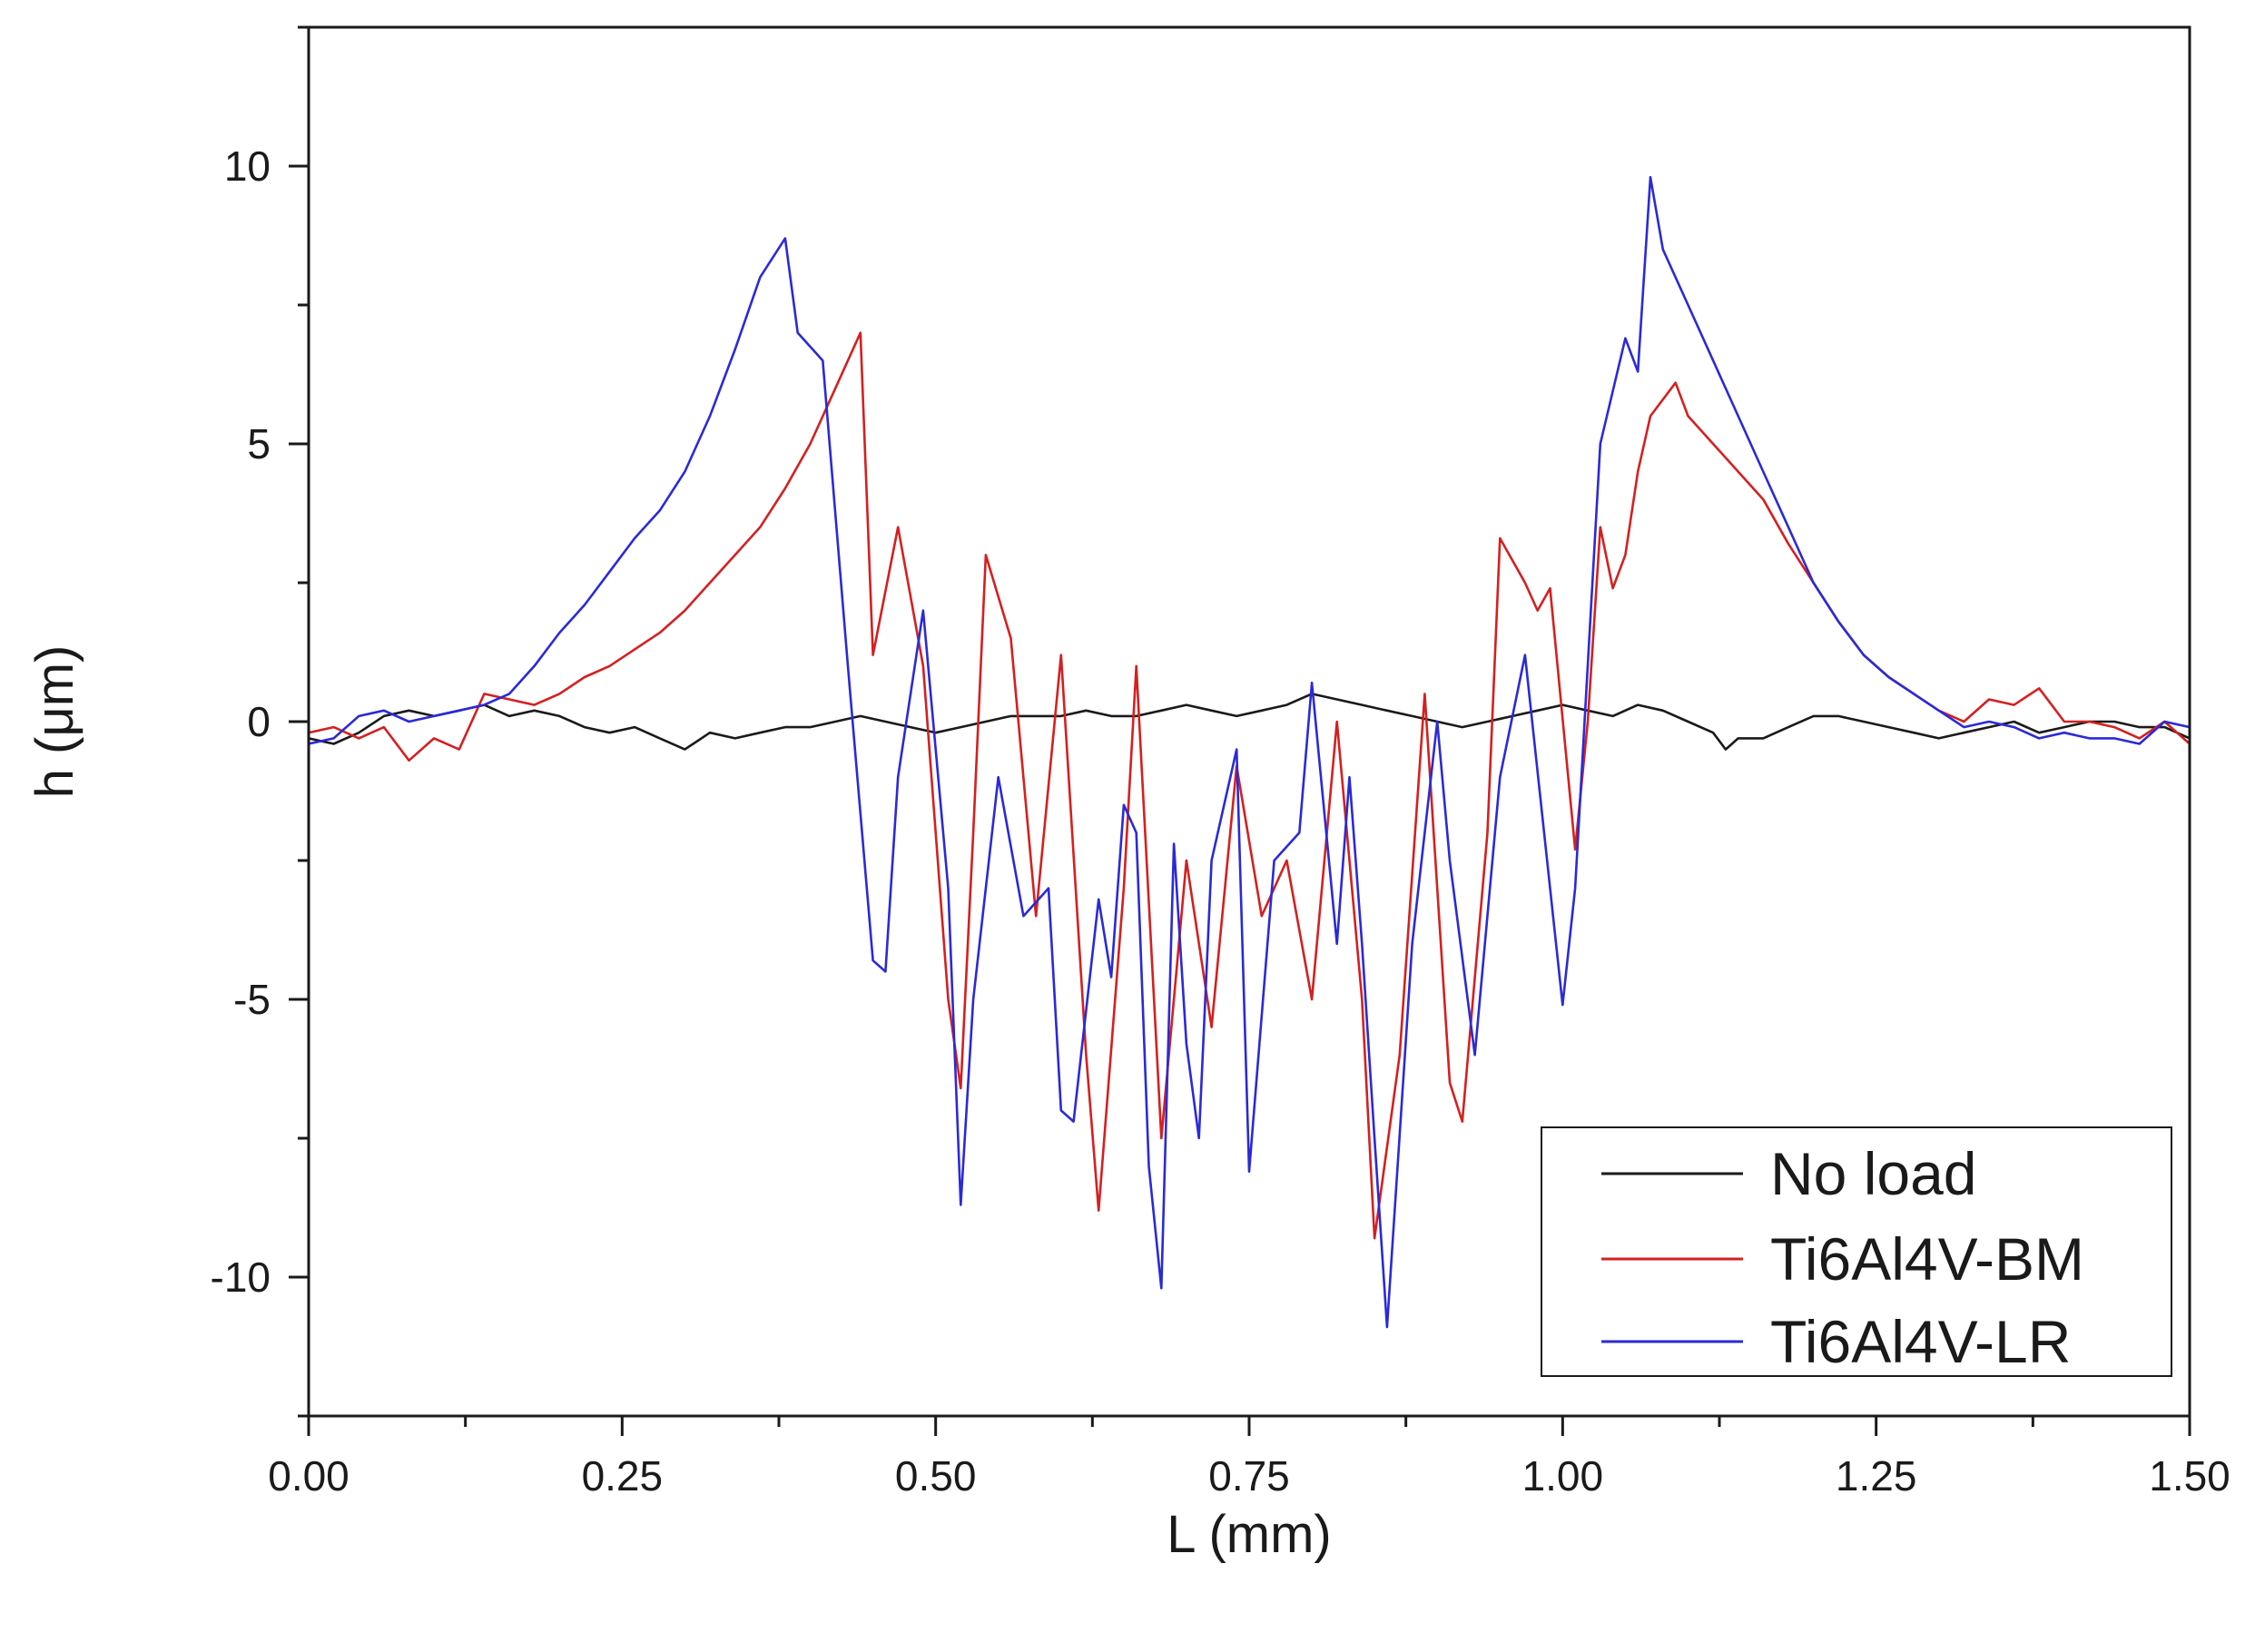  What do you see at coordinates (259, 443) in the screenshot?
I see `y-tick-label: 5` at bounding box center [259, 443].